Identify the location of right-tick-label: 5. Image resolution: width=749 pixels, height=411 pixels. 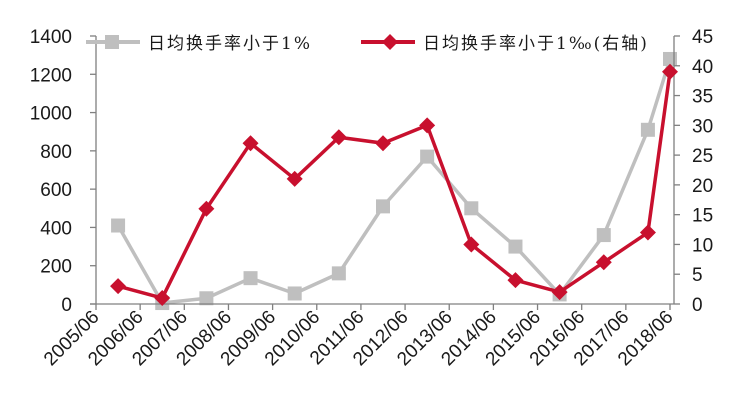
(697, 275).